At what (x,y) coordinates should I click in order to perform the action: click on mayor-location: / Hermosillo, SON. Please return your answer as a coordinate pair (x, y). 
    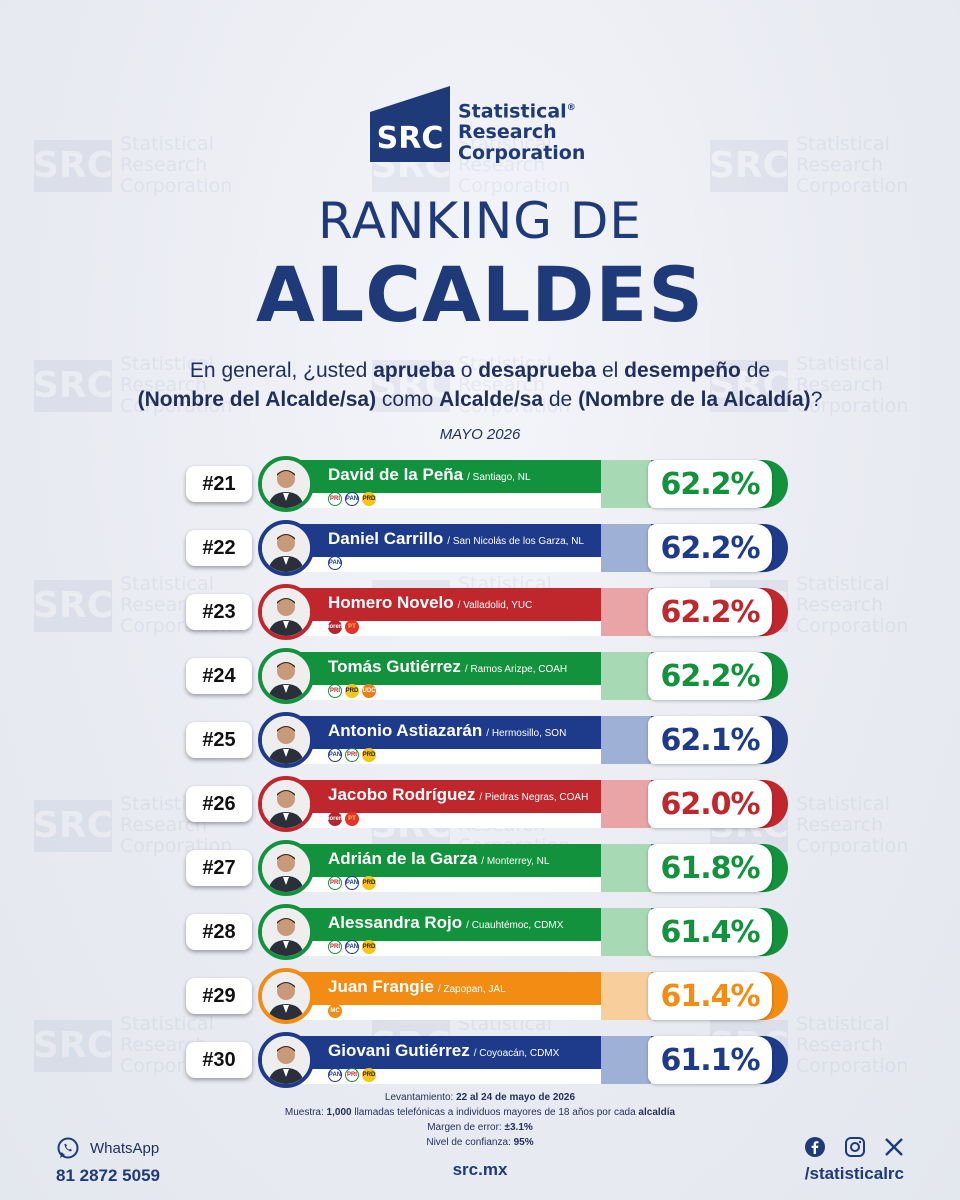
    Looking at the image, I should click on (526, 733).